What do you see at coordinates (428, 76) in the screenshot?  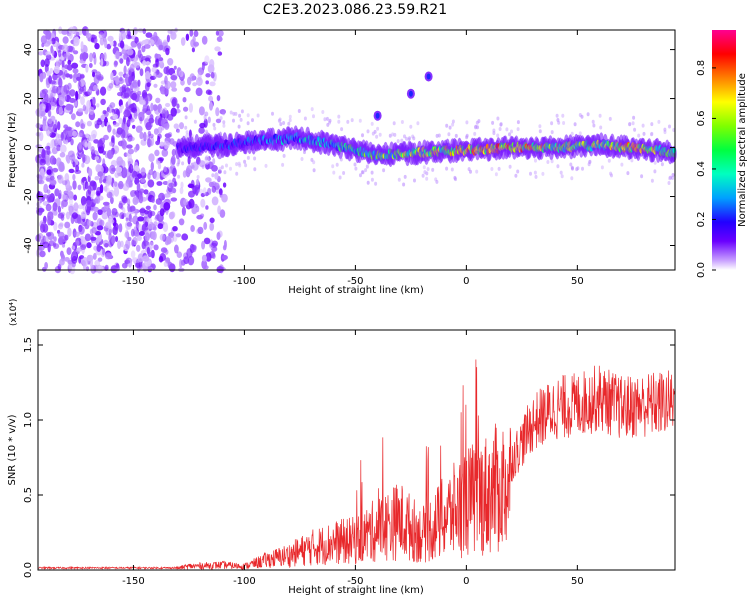 I see `harmonic-point-core` at bounding box center [428, 76].